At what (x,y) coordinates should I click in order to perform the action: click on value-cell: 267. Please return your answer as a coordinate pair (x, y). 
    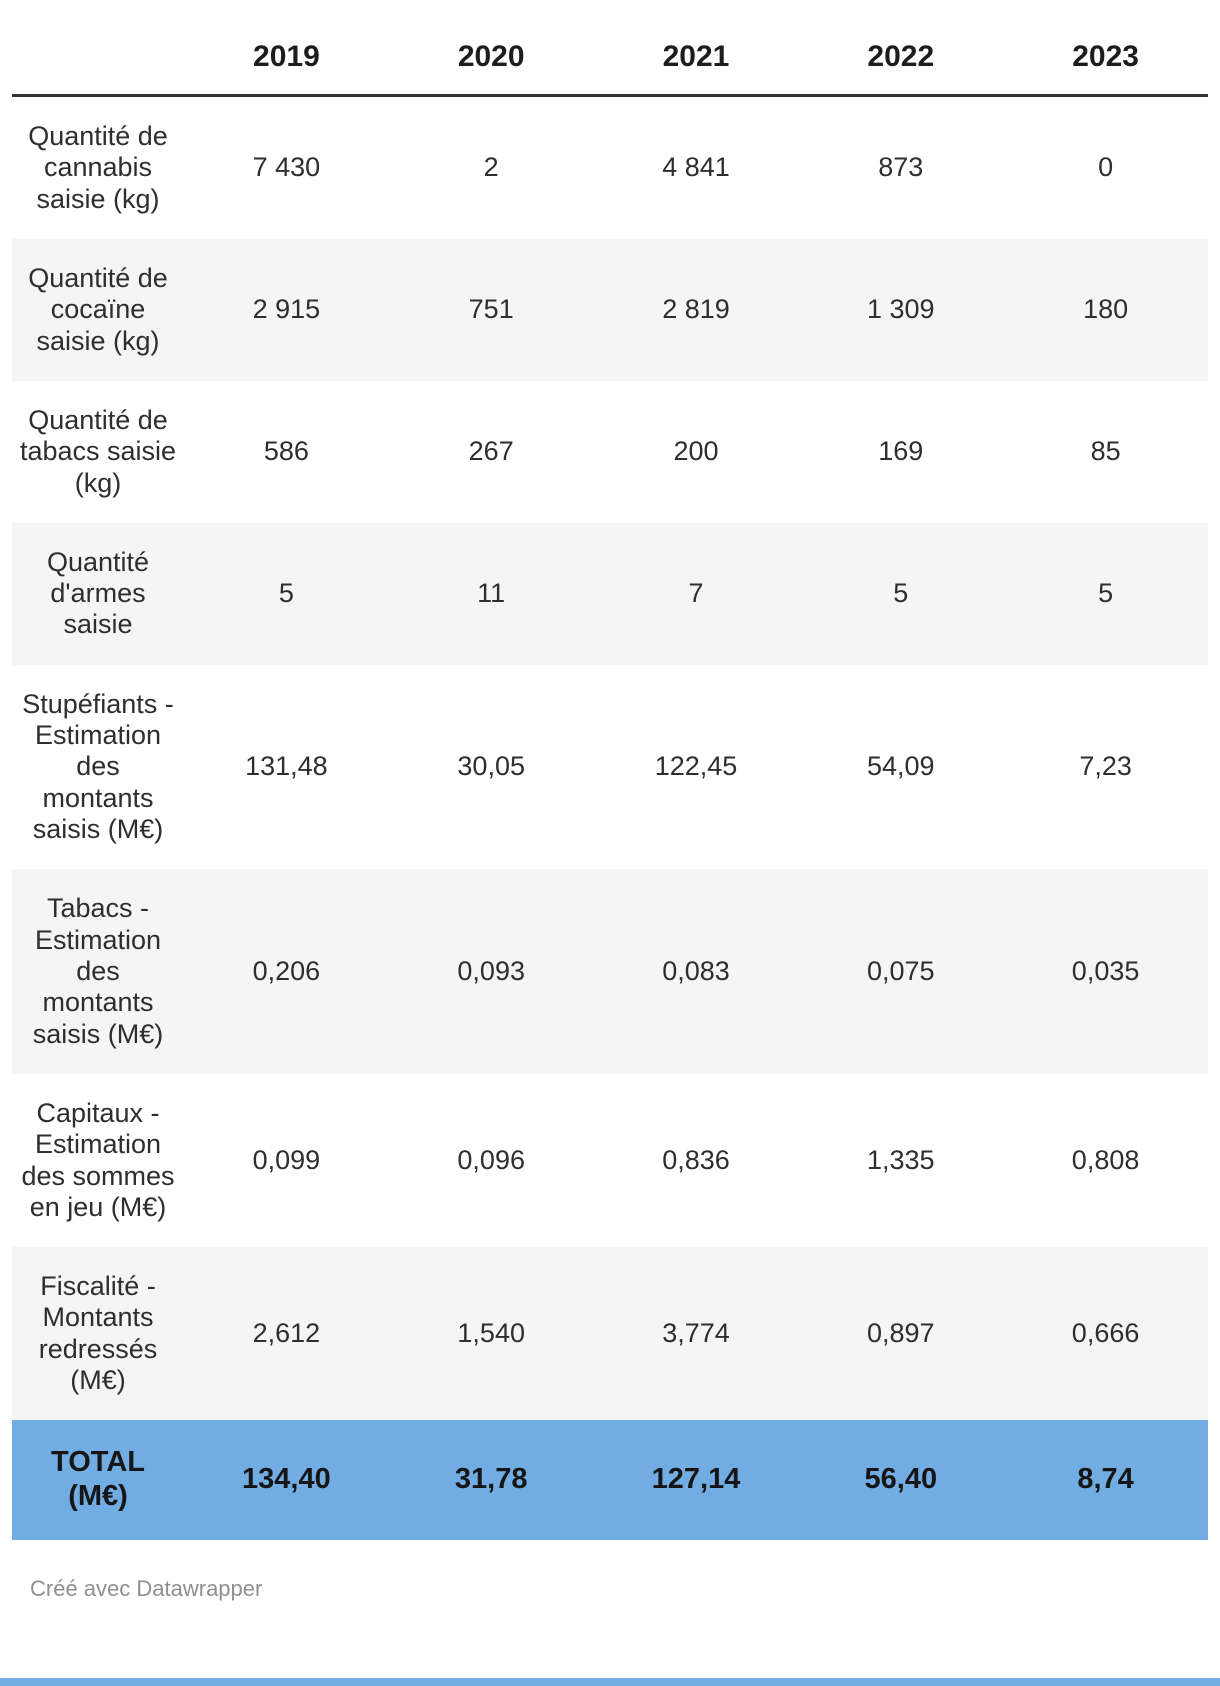
    Looking at the image, I should click on (491, 451).